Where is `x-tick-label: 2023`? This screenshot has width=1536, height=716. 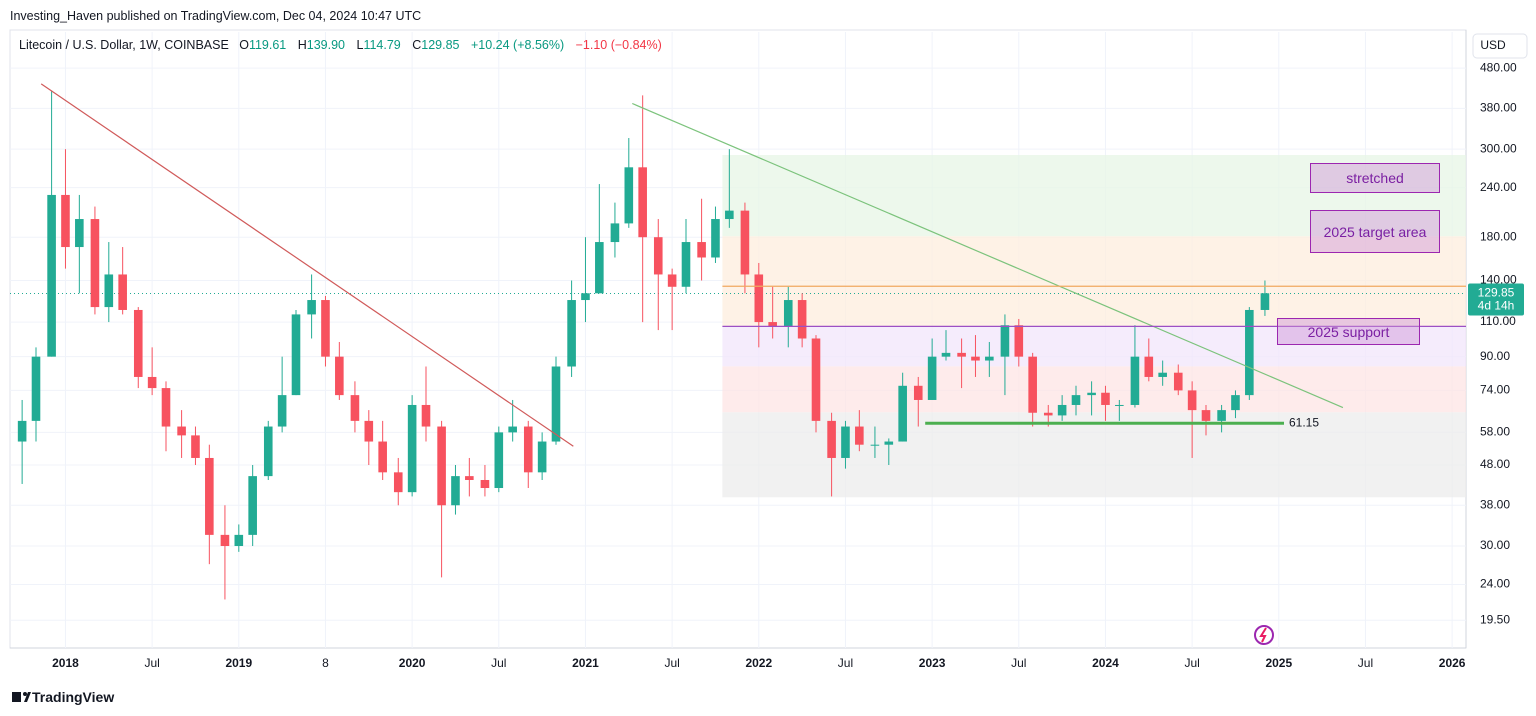 x-tick-label: 2023 is located at coordinates (932, 663).